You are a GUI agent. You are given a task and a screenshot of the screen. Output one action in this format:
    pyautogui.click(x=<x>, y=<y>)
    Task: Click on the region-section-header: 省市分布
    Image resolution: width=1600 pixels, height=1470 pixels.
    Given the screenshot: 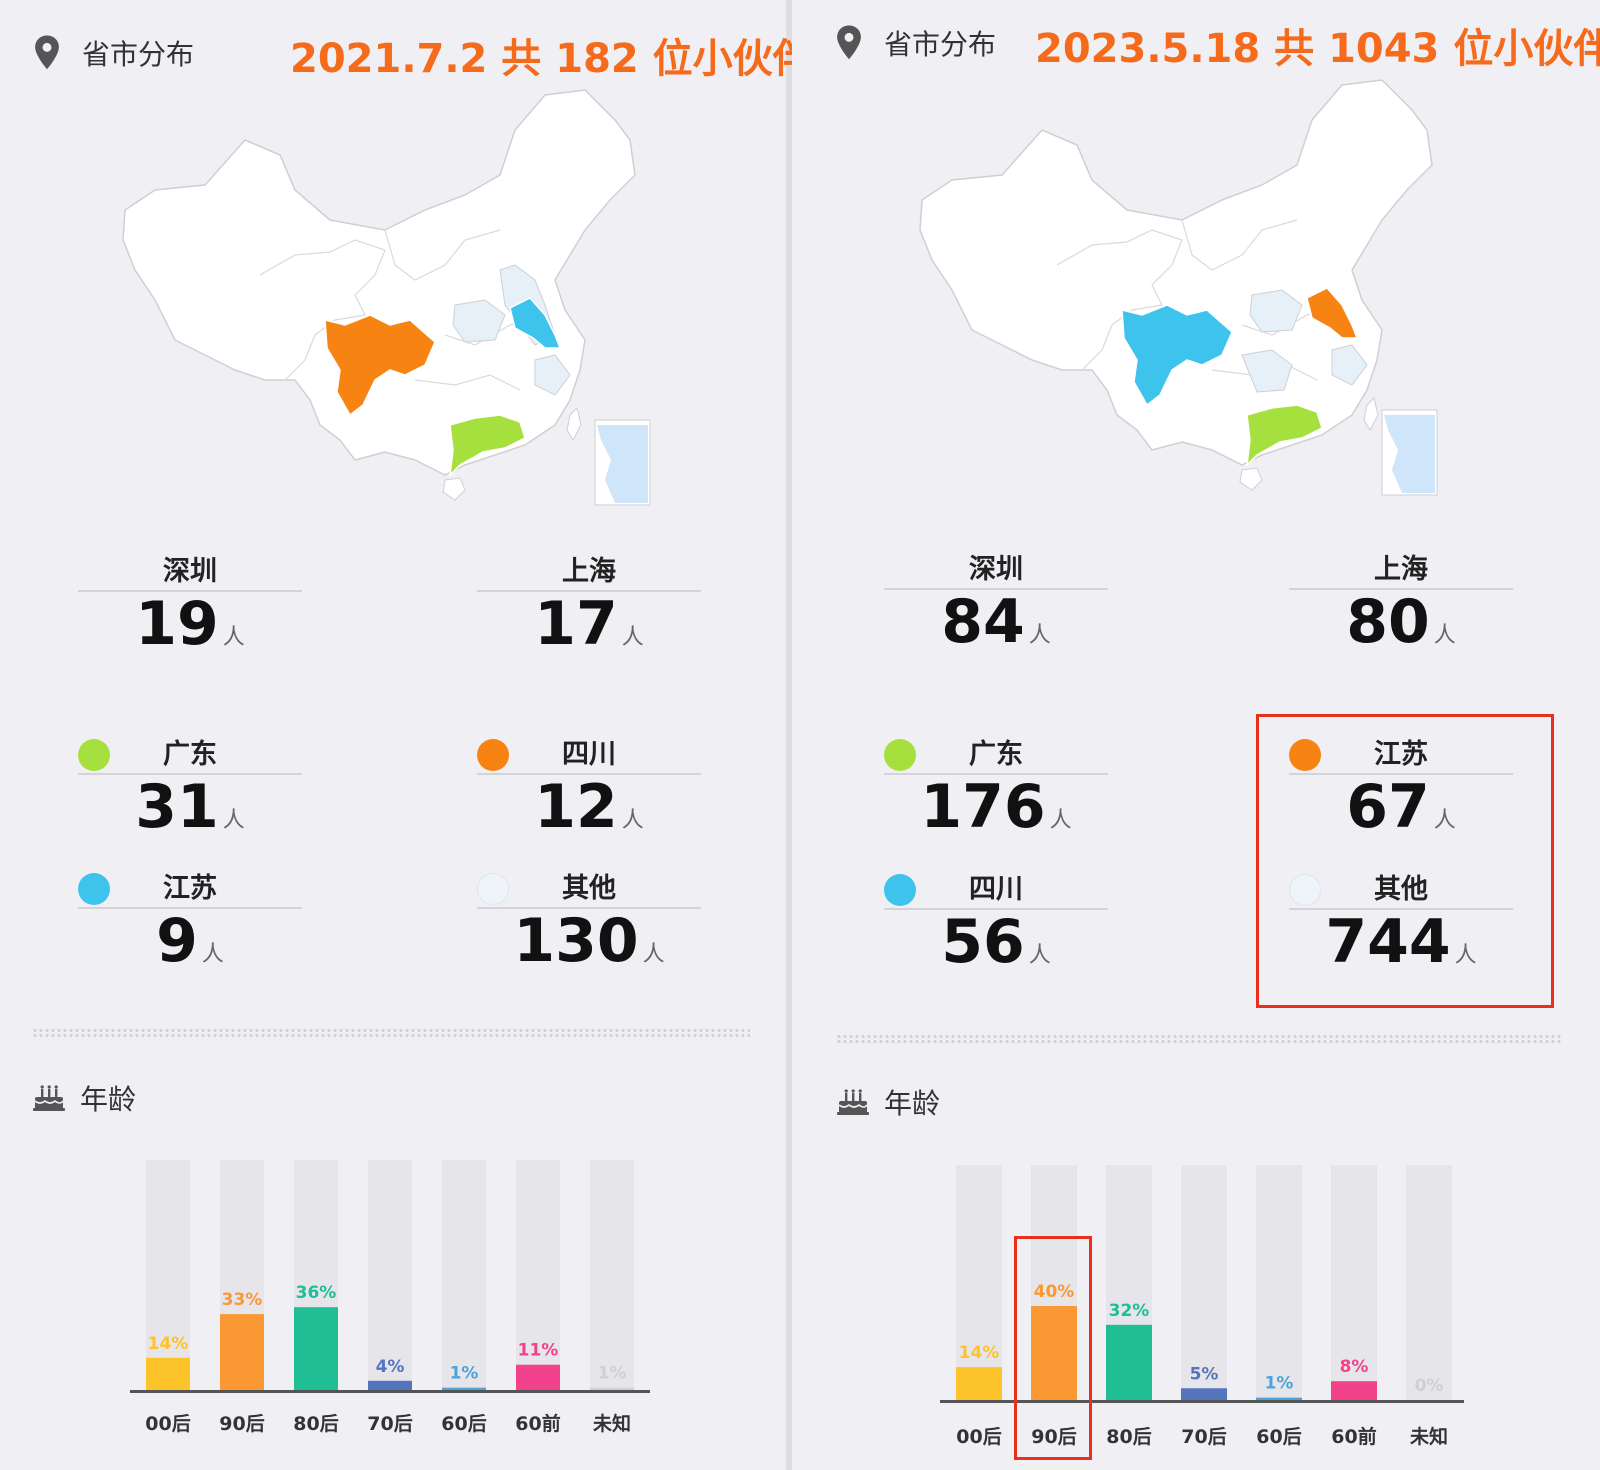 What is the action you would take?
    pyautogui.click(x=915, y=43)
    